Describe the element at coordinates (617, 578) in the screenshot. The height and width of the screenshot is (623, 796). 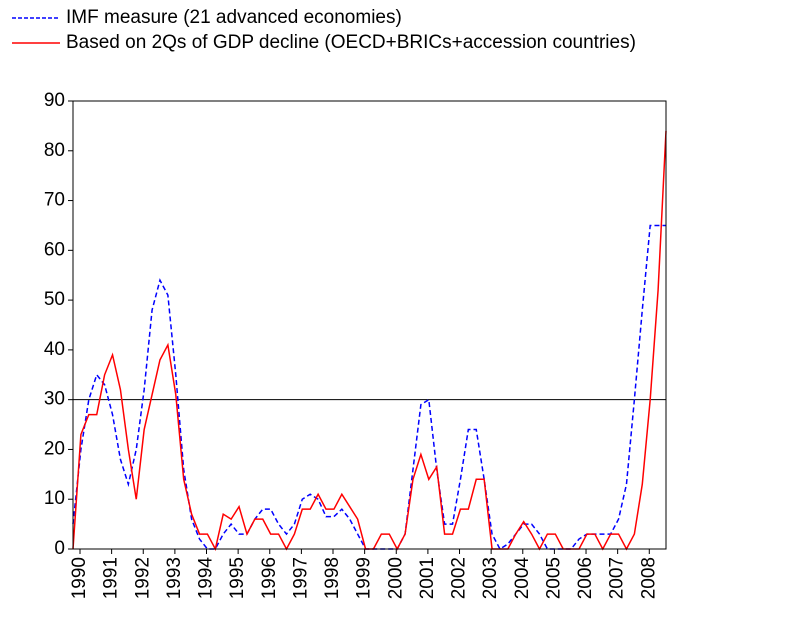
I see `x-tick-label: 2007` at that location.